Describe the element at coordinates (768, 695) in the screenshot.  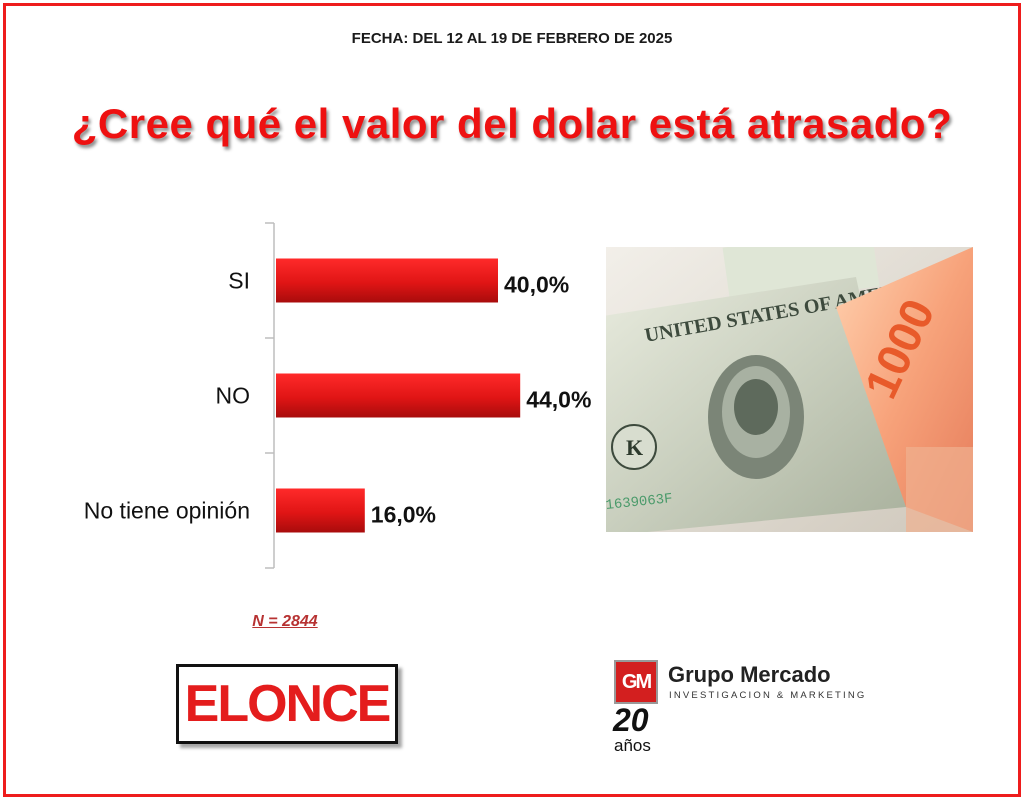
I see `gm-tagline: INVESTIGACION & MARKETING` at that location.